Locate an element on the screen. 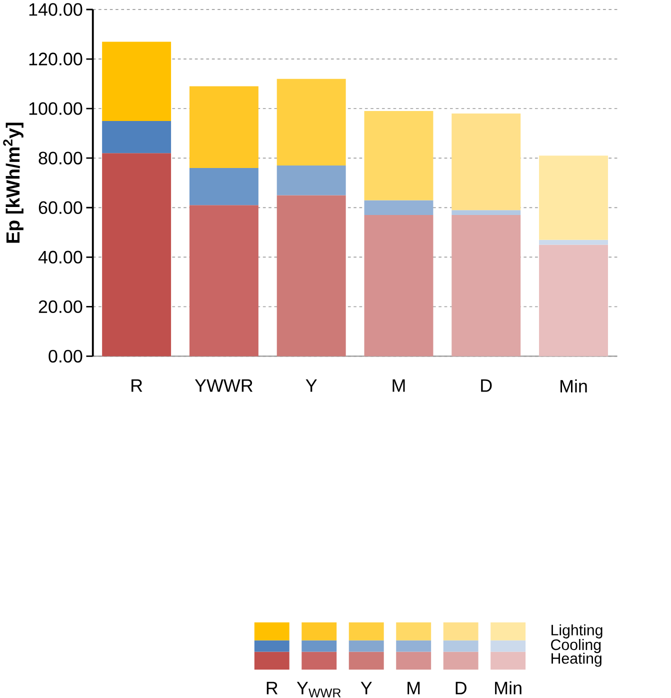 The width and height of the screenshot is (671, 698). text: M is located at coordinates (414, 688).